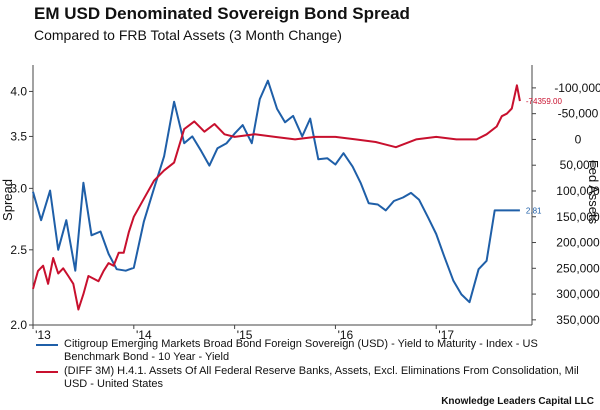  What do you see at coordinates (534, 210) in the screenshot?
I see `spread-end-label: 2.81` at bounding box center [534, 210].